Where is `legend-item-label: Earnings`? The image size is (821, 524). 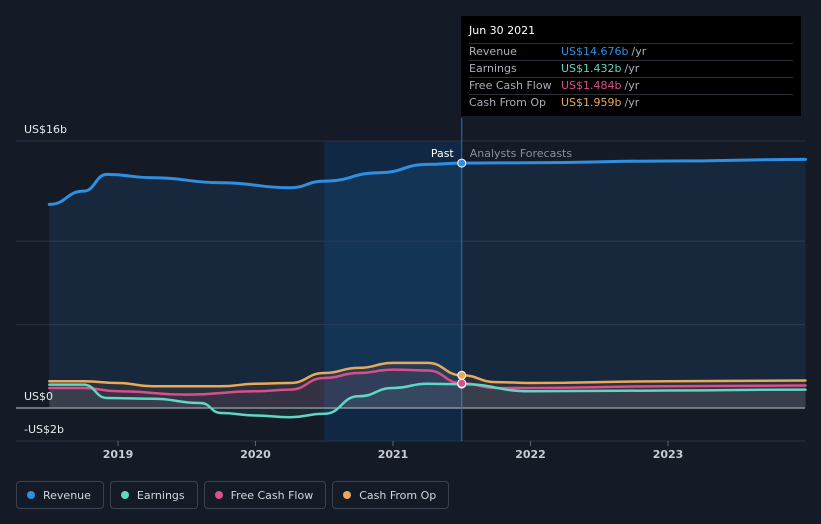
legend-item-label: Earnings is located at coordinates (160, 495).